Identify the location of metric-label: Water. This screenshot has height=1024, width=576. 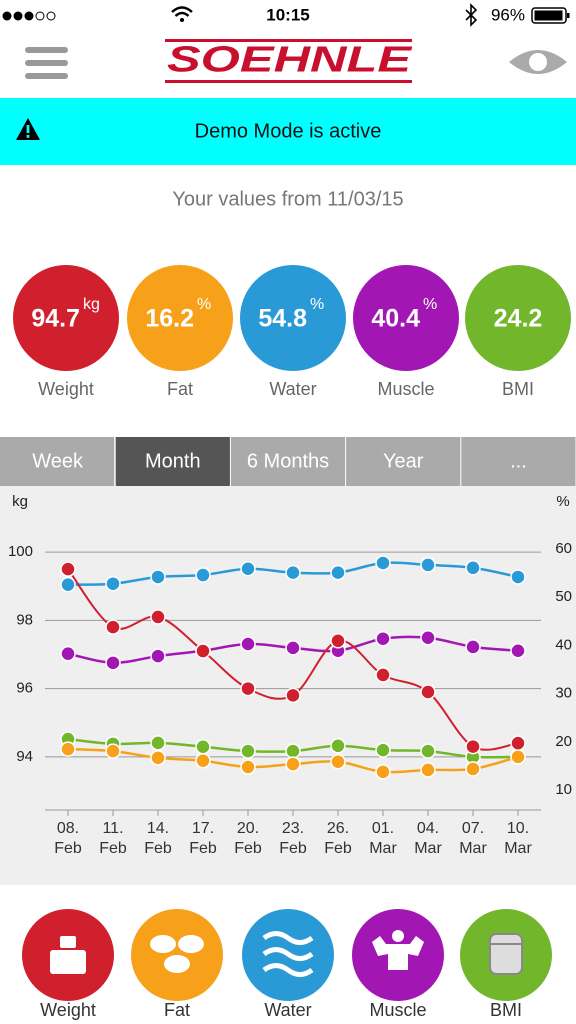
(292, 389).